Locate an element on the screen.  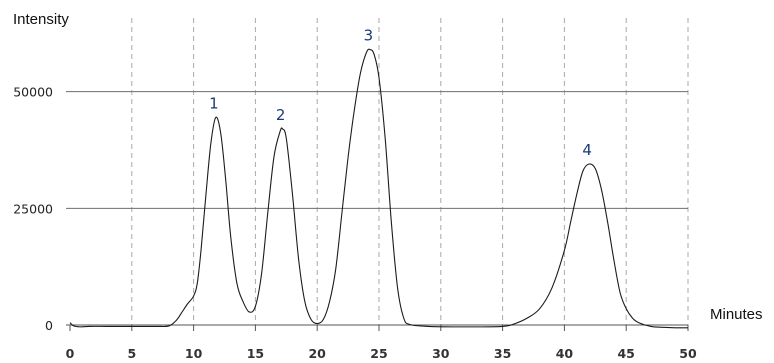
x-tick-label-45: 45 is located at coordinates (625, 353).